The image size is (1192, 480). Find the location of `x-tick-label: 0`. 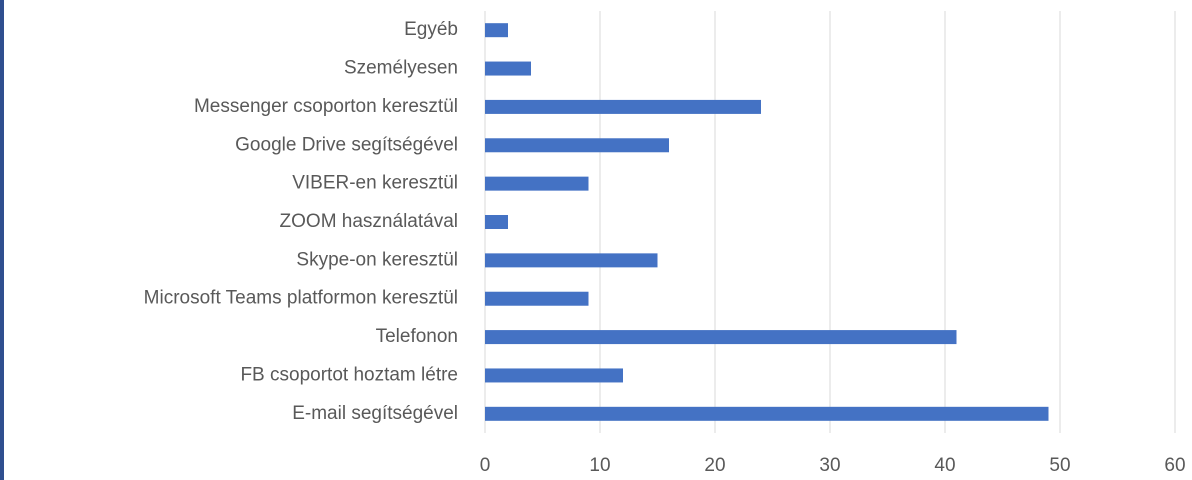

x-tick-label: 0 is located at coordinates (485, 465).